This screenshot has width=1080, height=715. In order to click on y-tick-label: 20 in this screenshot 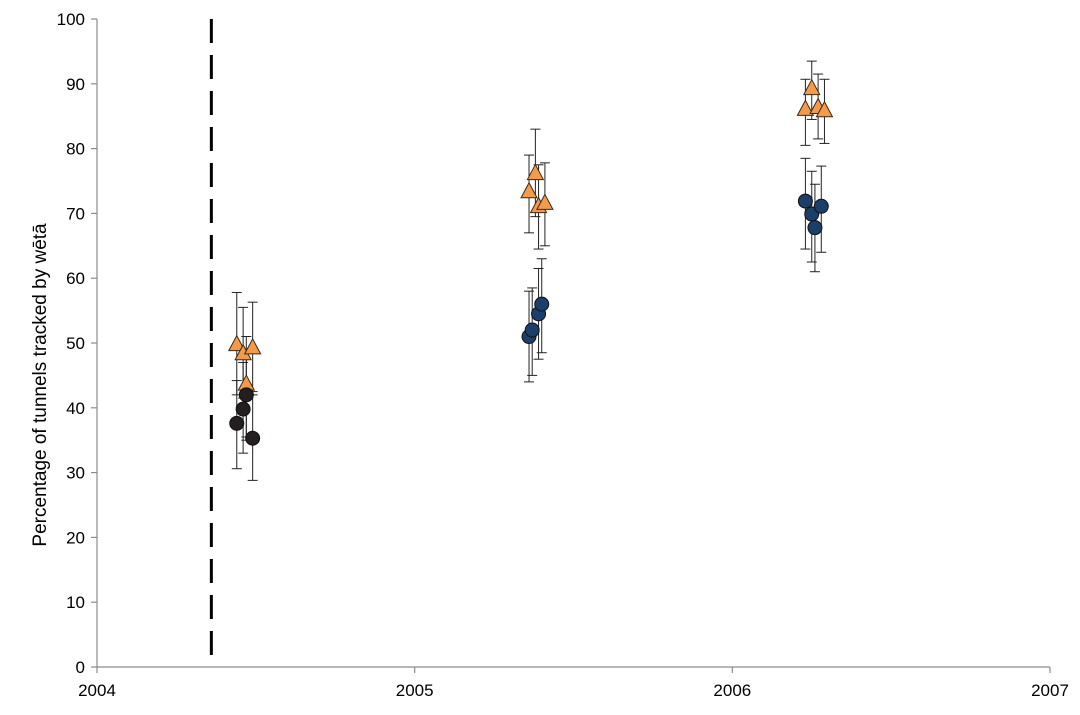, I will do `click(75, 537)`.